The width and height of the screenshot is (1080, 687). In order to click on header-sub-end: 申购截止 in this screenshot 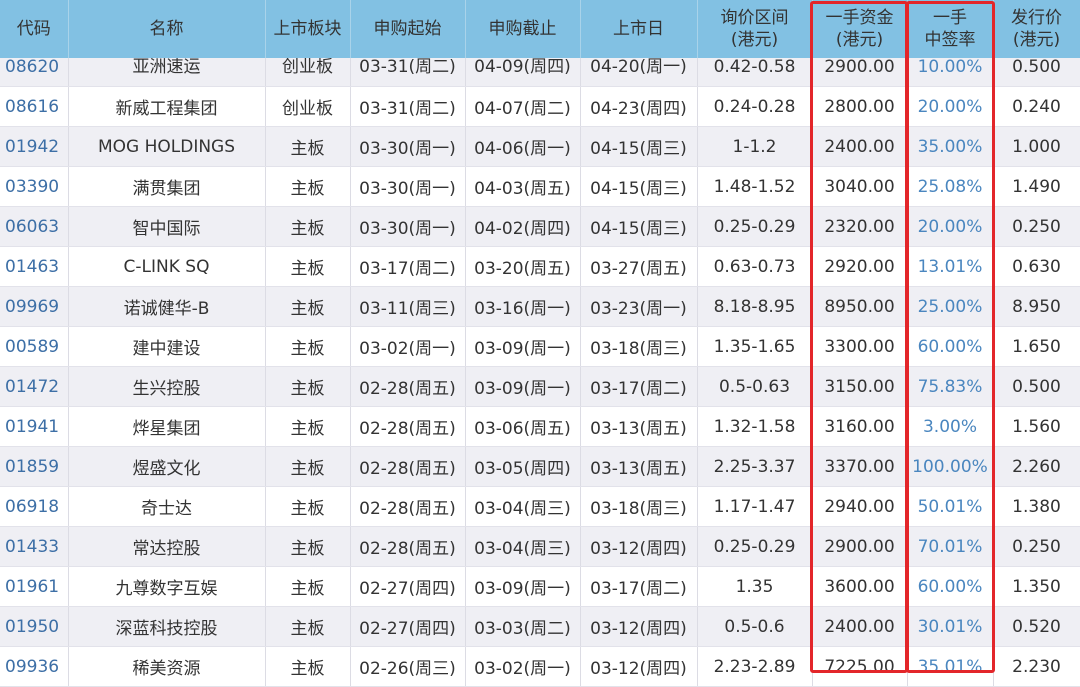, I will do `click(523, 29)`.